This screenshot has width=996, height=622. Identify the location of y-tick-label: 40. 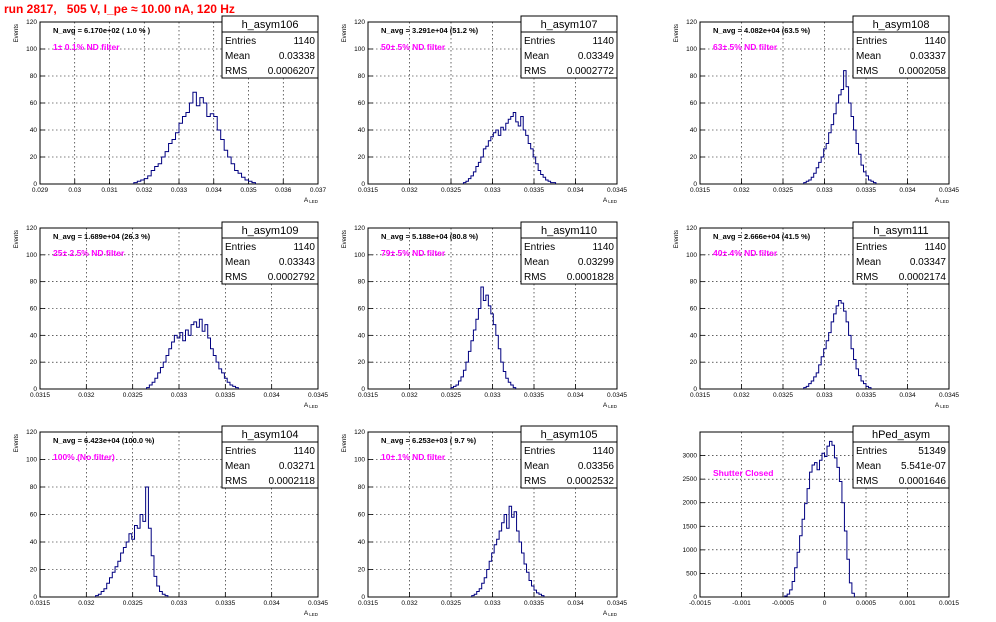
(362, 335).